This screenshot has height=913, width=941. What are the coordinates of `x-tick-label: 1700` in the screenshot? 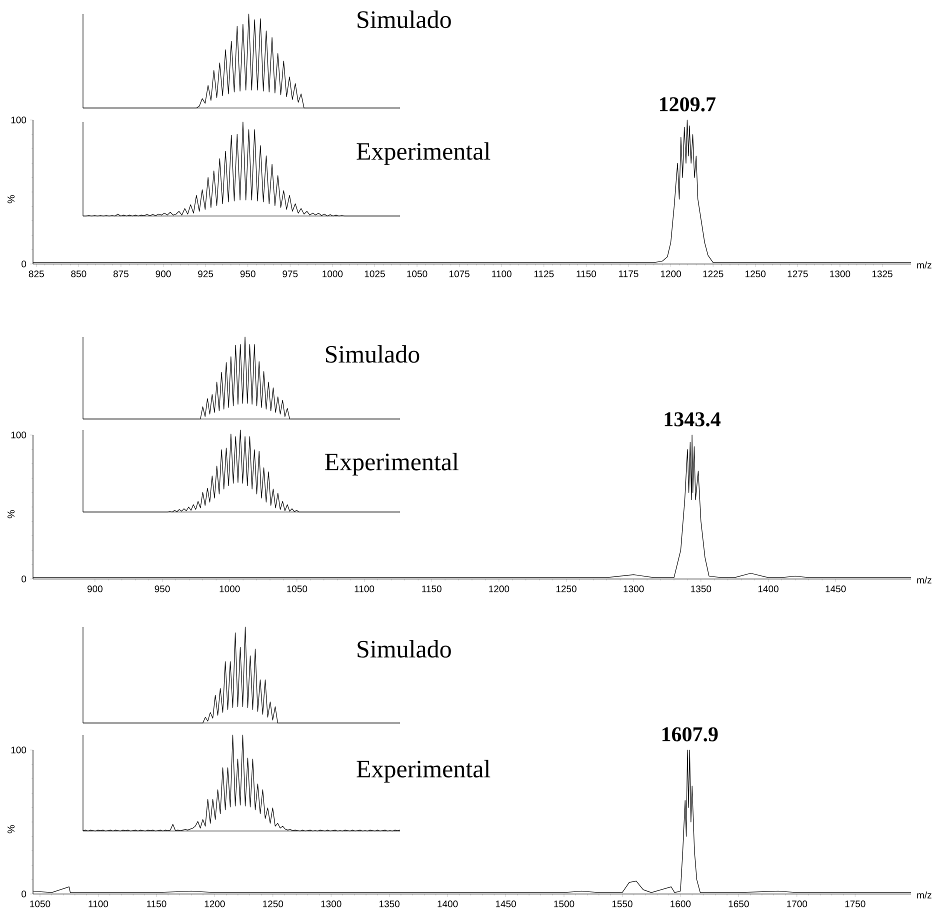 It's located at (797, 904).